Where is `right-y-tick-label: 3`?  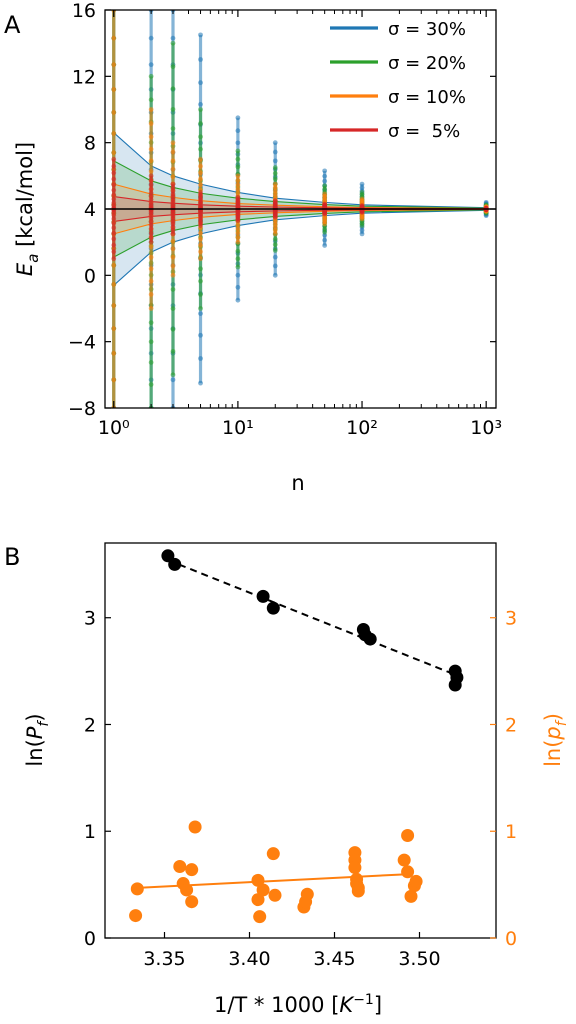 right-y-tick-label: 3 is located at coordinates (511, 619).